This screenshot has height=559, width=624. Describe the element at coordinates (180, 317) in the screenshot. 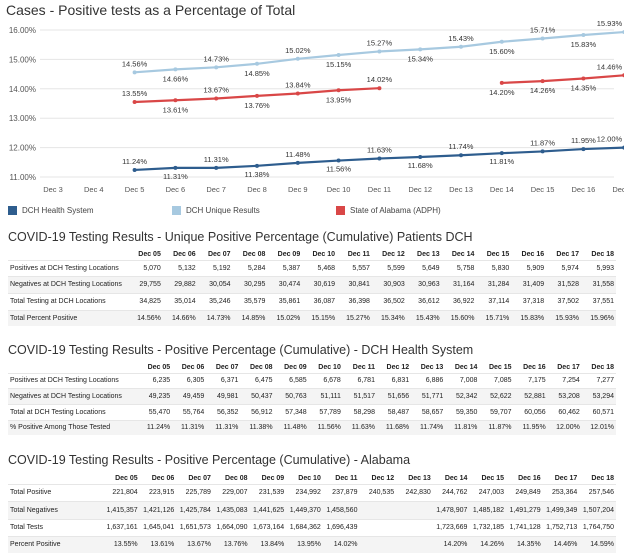

I see `table-cell: 14.66%` at that location.